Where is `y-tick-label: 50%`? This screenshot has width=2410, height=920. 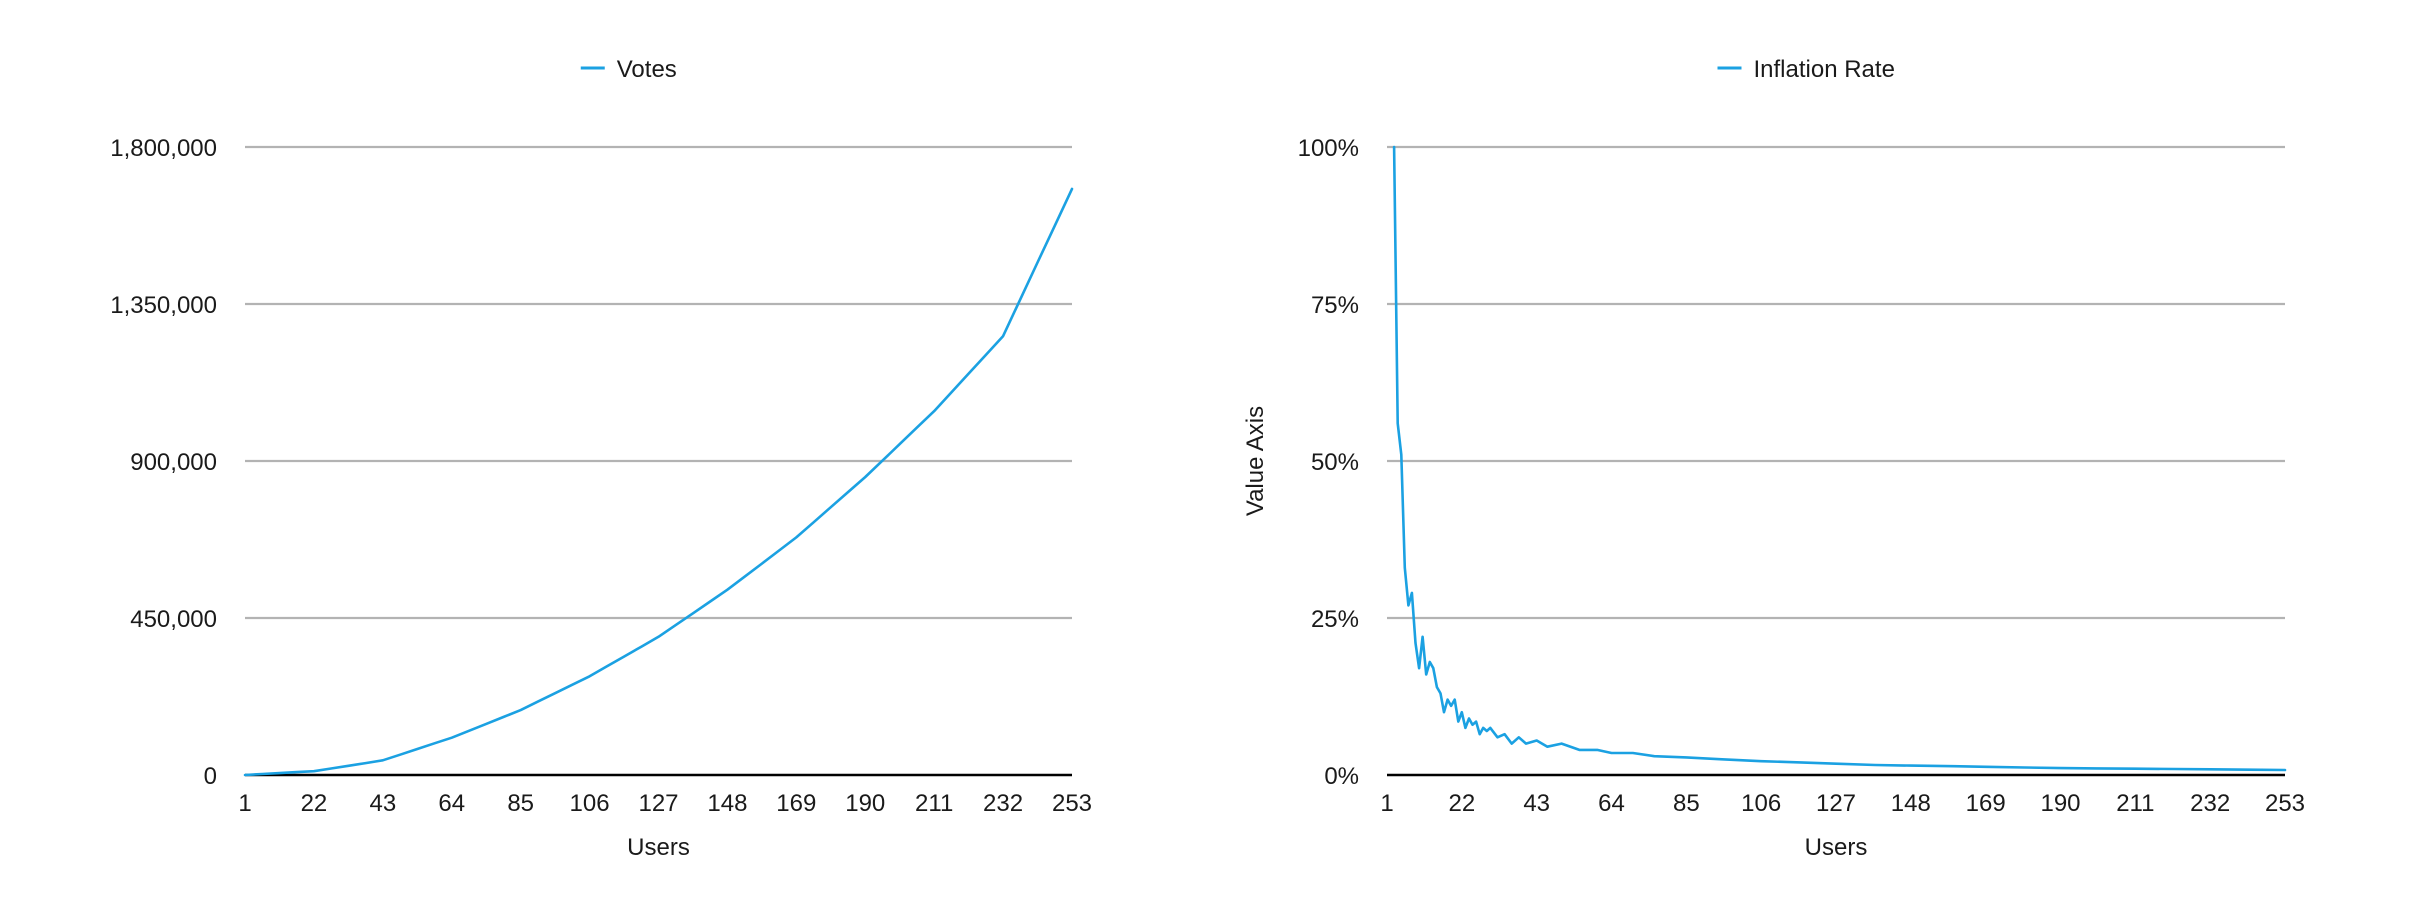 y-tick-label: 50% is located at coordinates (1335, 462).